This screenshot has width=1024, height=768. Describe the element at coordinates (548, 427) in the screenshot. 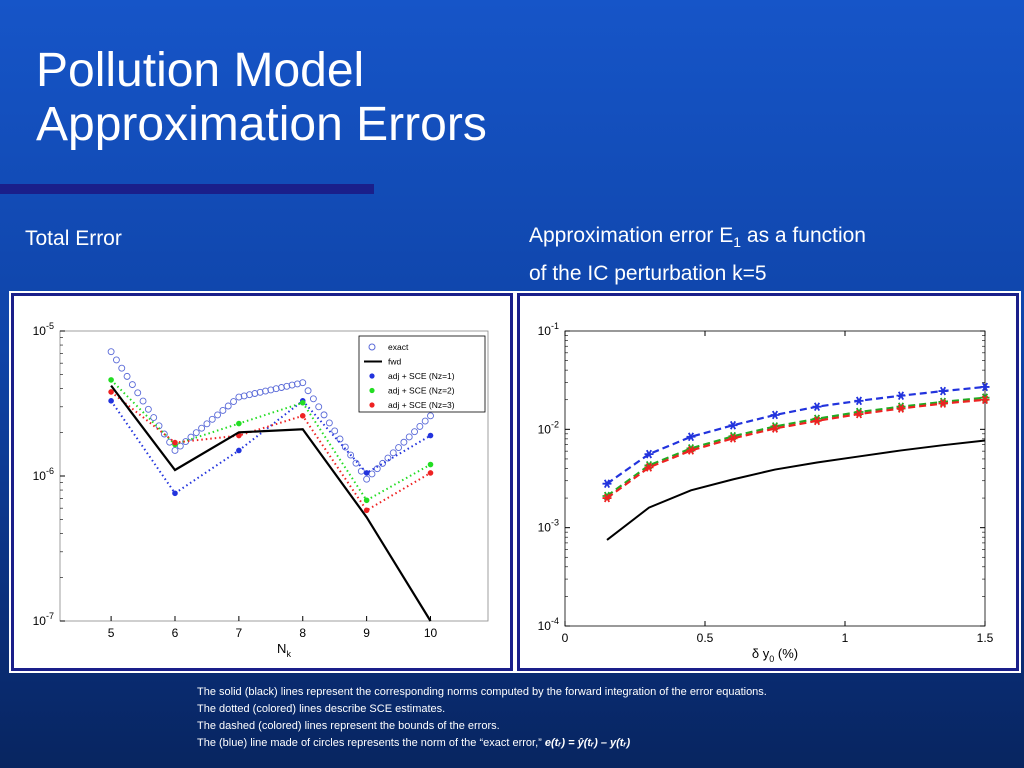

I see `y-tick-label: 10⁻²` at that location.